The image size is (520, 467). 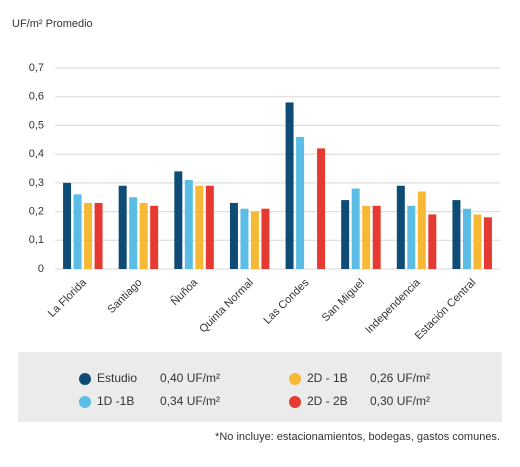 What do you see at coordinates (446, 310) in the screenshot?
I see `x-tick-label: Estación Central` at bounding box center [446, 310].